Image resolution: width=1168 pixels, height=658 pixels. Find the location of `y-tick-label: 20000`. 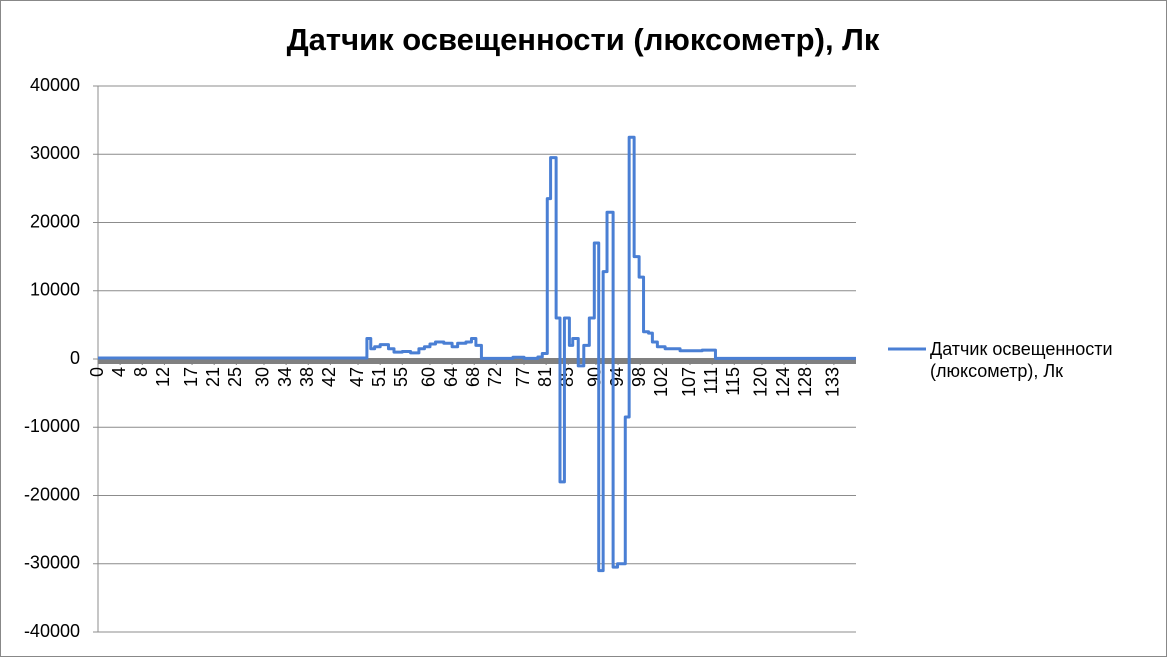

y-tick-label: 20000 is located at coordinates (55, 221).